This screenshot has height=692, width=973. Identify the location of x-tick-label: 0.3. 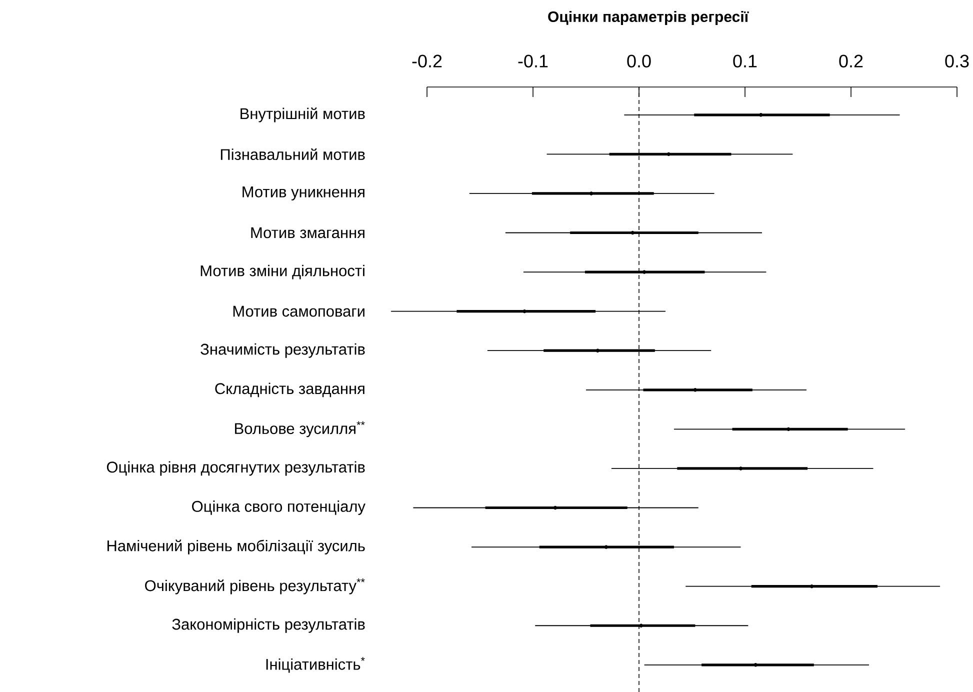
(957, 61).